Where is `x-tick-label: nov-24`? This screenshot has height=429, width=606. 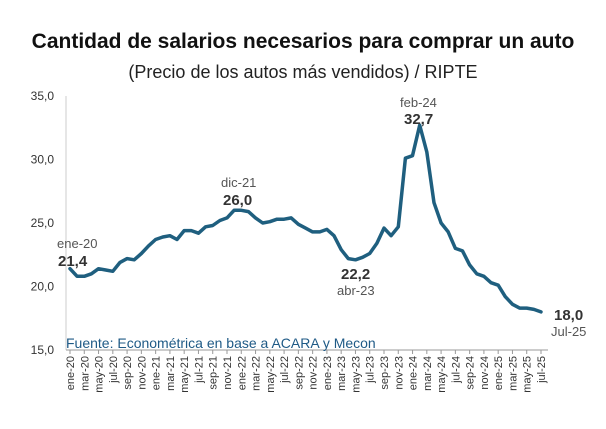
x-tick-label: nov-24 is located at coordinates (485, 373).